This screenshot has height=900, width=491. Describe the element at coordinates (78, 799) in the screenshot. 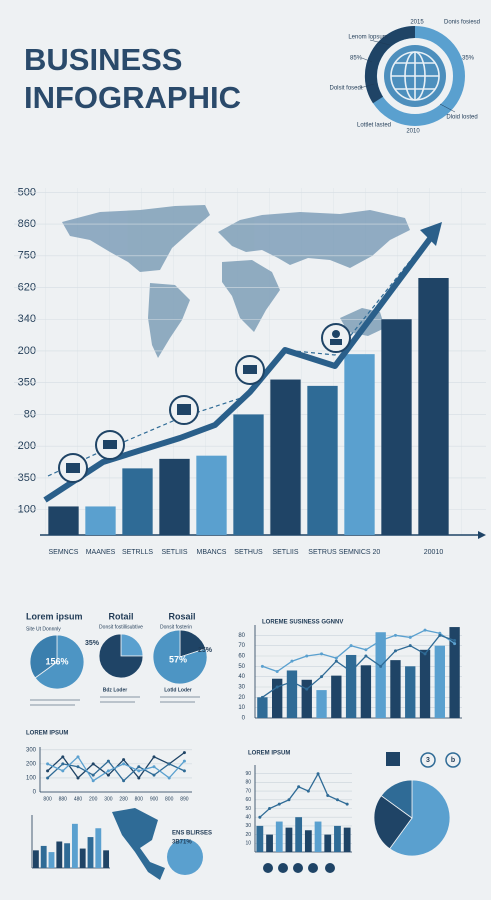

I see `x-tick-label: 480` at that location.